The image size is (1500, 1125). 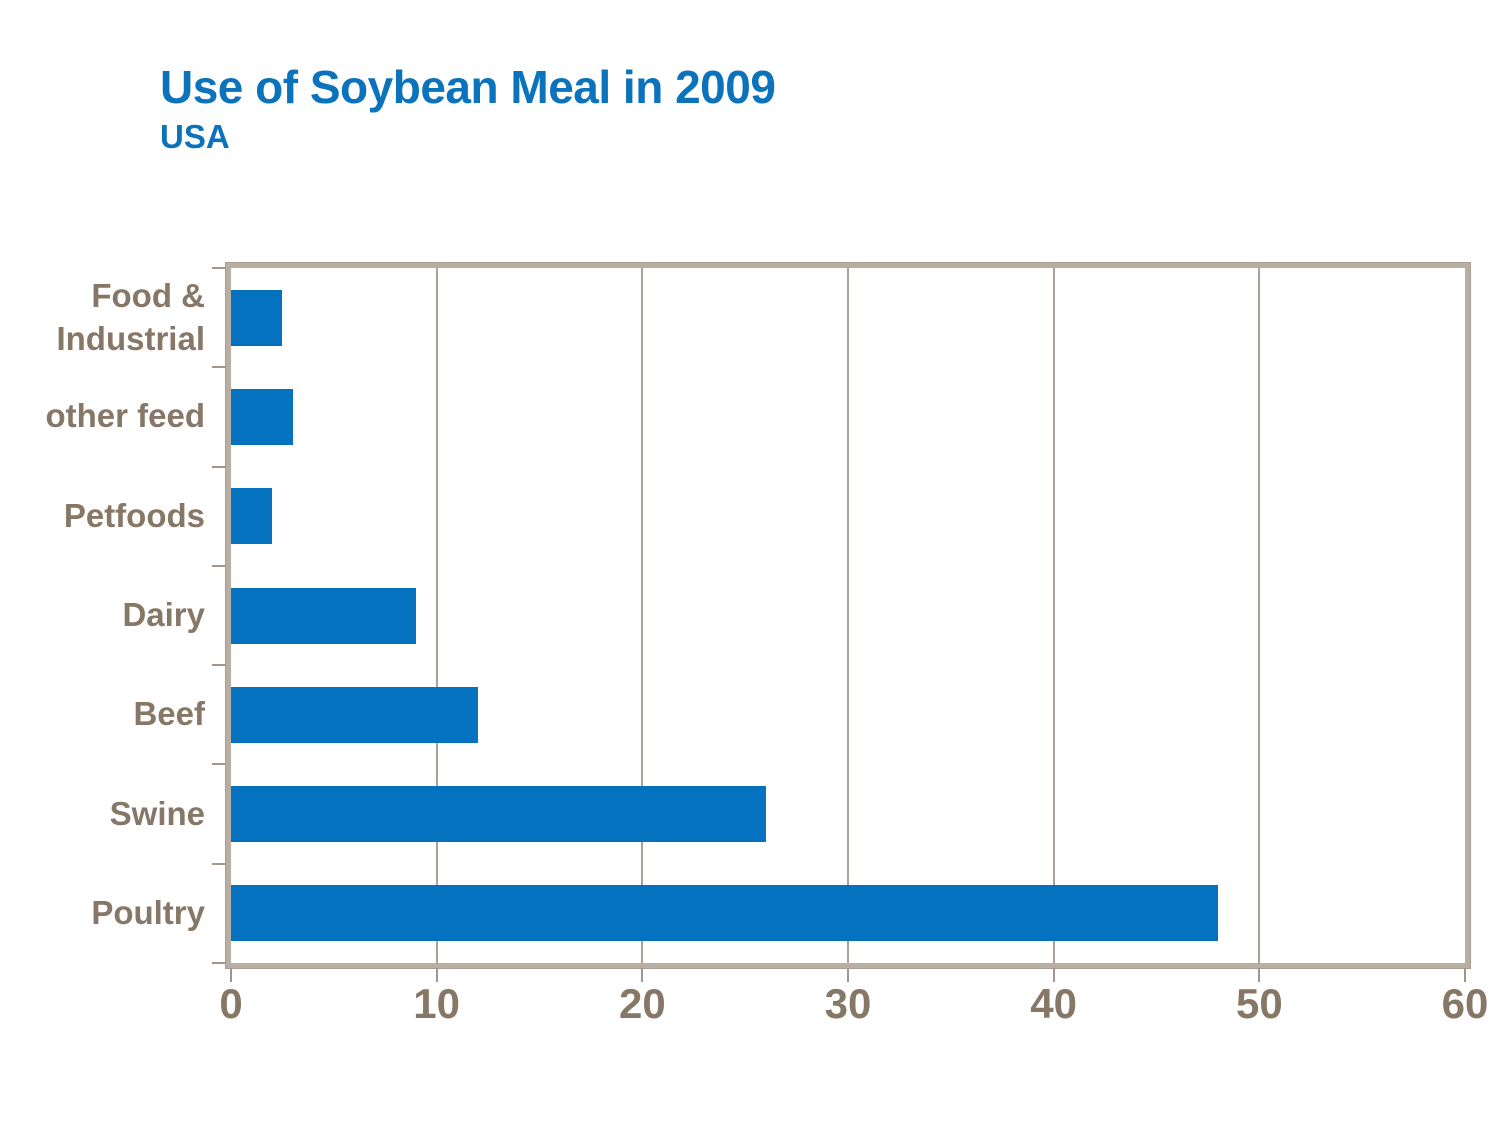 I want to click on bar-swine, so click(x=498, y=814).